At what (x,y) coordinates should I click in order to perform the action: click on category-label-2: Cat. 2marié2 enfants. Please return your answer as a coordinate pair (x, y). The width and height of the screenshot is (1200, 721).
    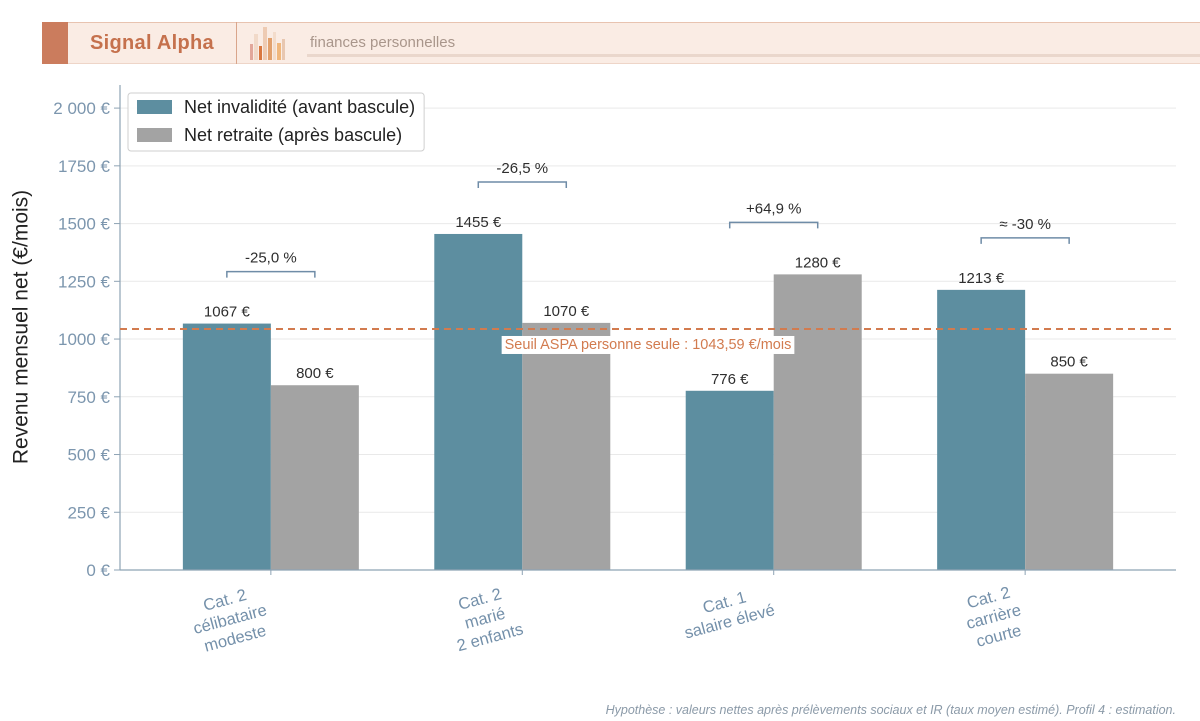
    Looking at the image, I should click on (485, 618).